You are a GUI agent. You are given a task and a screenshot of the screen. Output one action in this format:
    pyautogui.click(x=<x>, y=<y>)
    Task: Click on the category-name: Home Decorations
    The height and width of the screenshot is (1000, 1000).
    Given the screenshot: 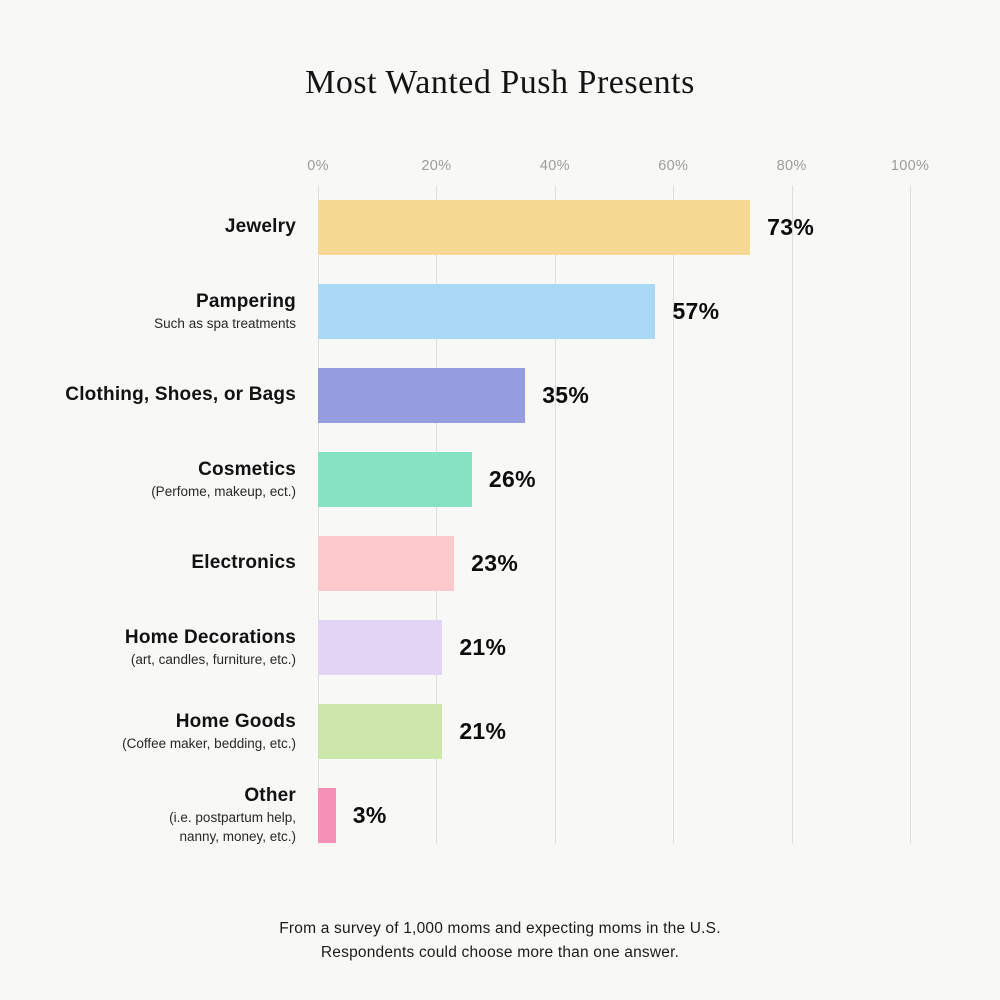 What is the action you would take?
    pyautogui.click(x=210, y=637)
    